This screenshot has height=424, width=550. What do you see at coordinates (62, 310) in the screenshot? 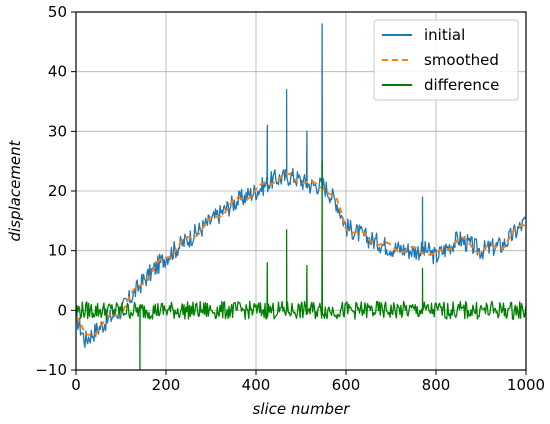
I see `y-tick-label: 0` at bounding box center [62, 310].